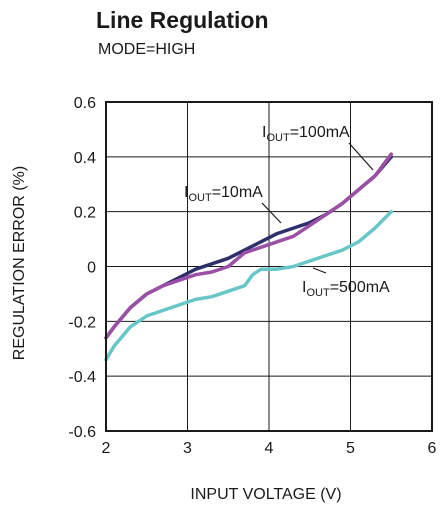 This screenshot has height=508, width=440. I want to click on x-tick-label: 6, so click(432, 448).